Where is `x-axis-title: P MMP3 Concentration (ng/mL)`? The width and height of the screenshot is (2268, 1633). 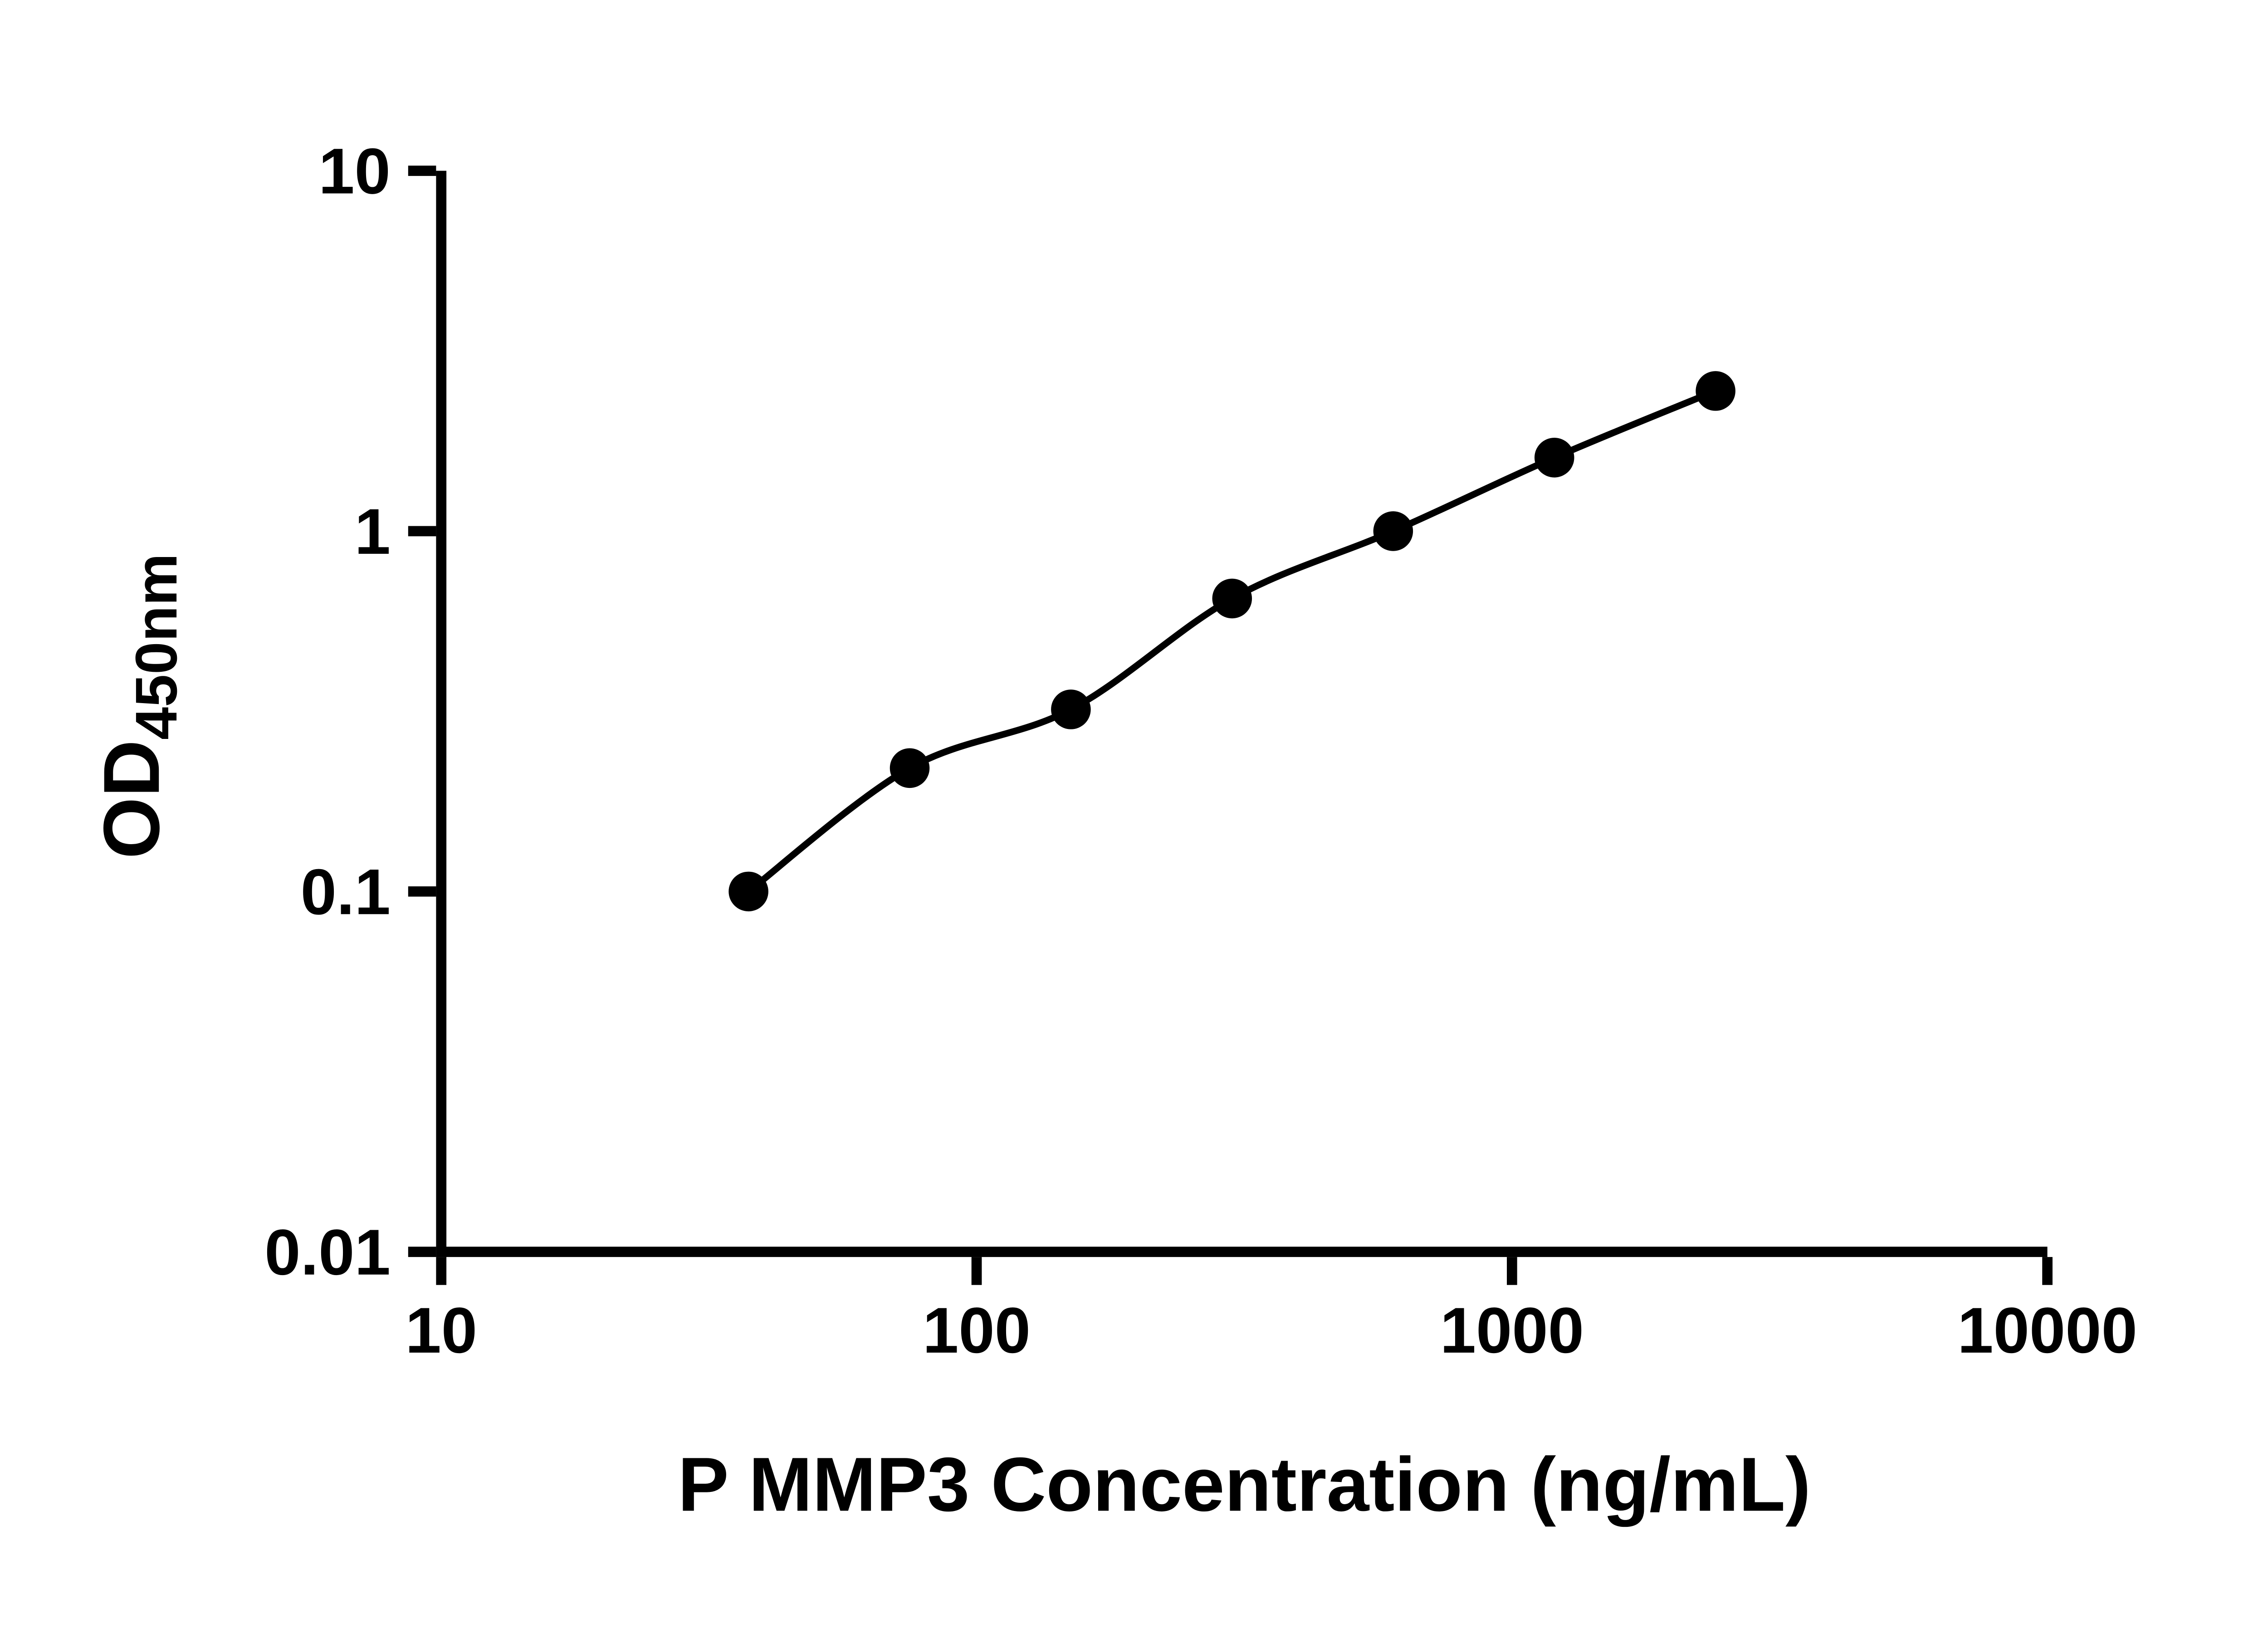 x-axis-title: P MMP3 Concentration (ng/mL) is located at coordinates (1245, 1484).